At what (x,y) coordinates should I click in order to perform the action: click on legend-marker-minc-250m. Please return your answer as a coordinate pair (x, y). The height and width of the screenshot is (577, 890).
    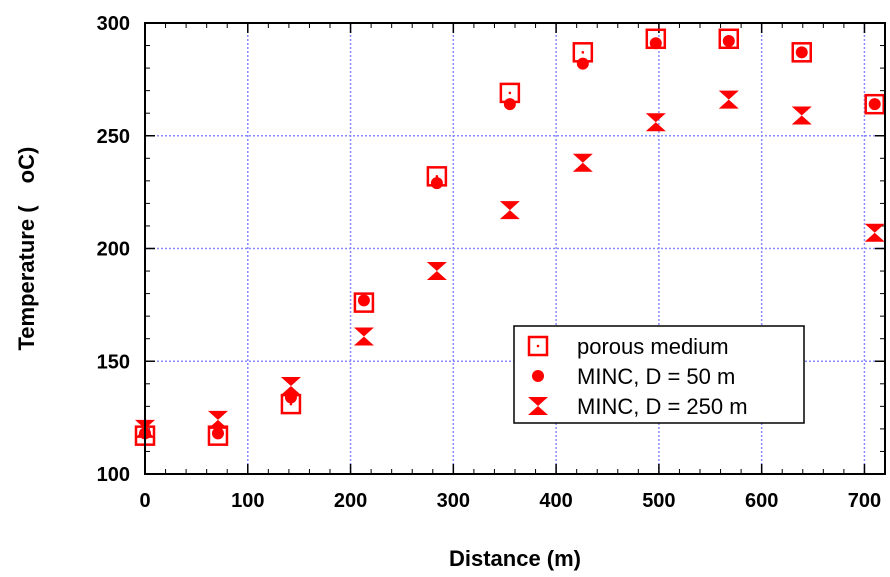
    Looking at the image, I should click on (538, 406).